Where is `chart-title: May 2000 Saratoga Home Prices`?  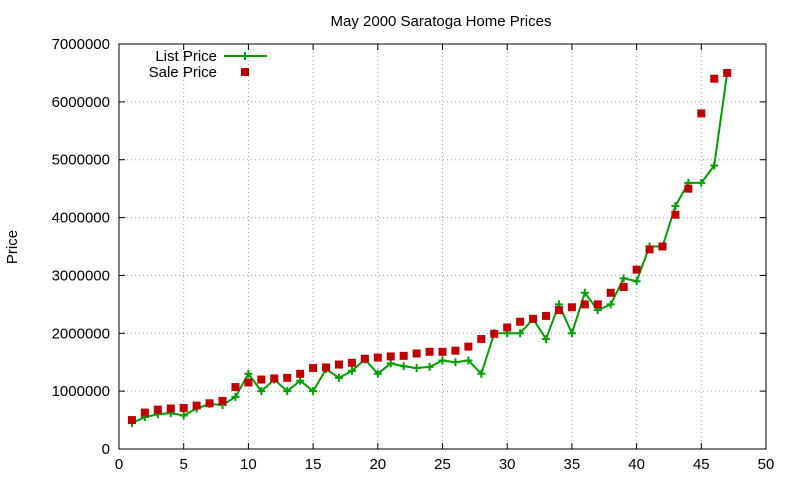 chart-title: May 2000 Saratoga Home Prices is located at coordinates (441, 21).